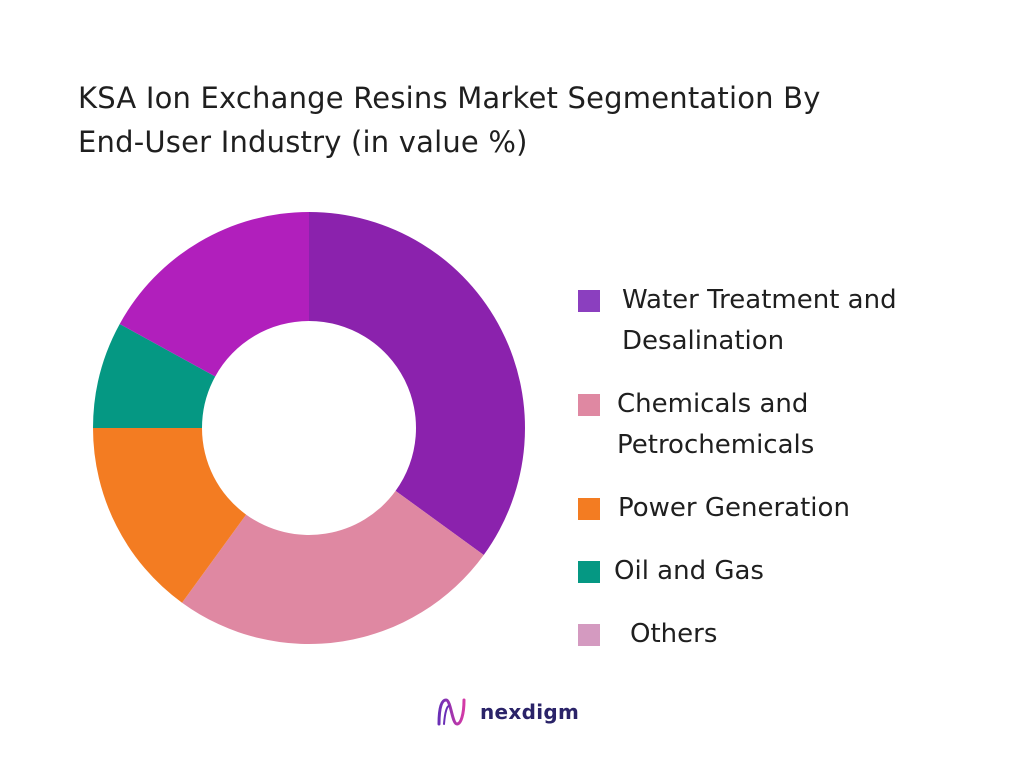 This screenshot has height=768, width=1024. I want to click on legend-item-power-generation: Power Generation, so click(714, 508).